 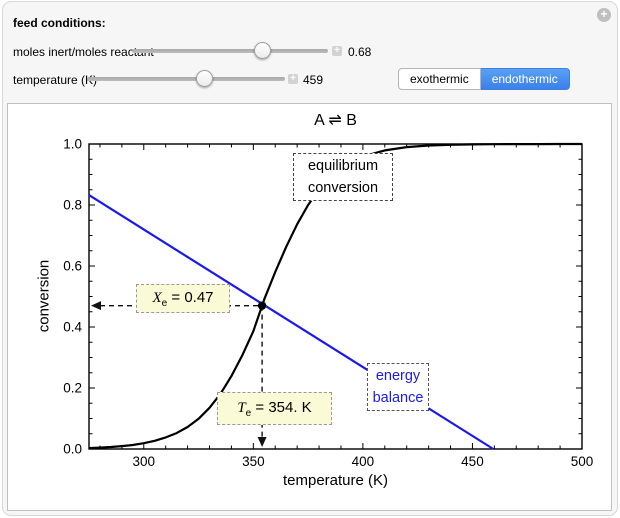 I want to click on panel-options-icon: +, so click(x=604, y=15).